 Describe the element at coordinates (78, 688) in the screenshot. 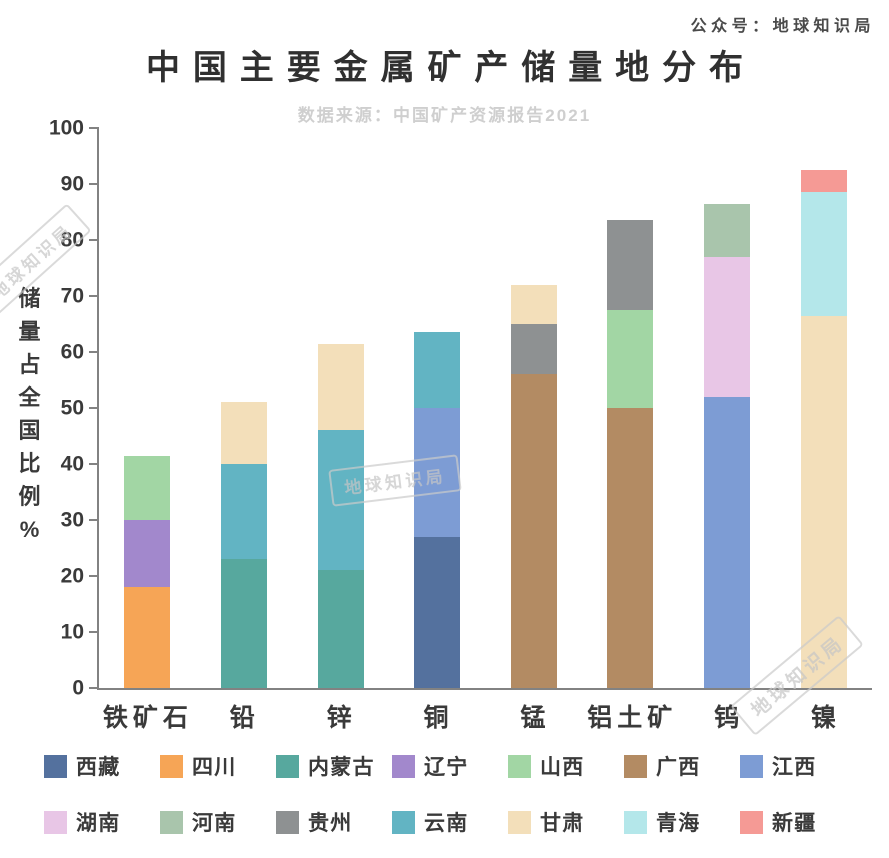

I see `y-tick-label: 0` at that location.